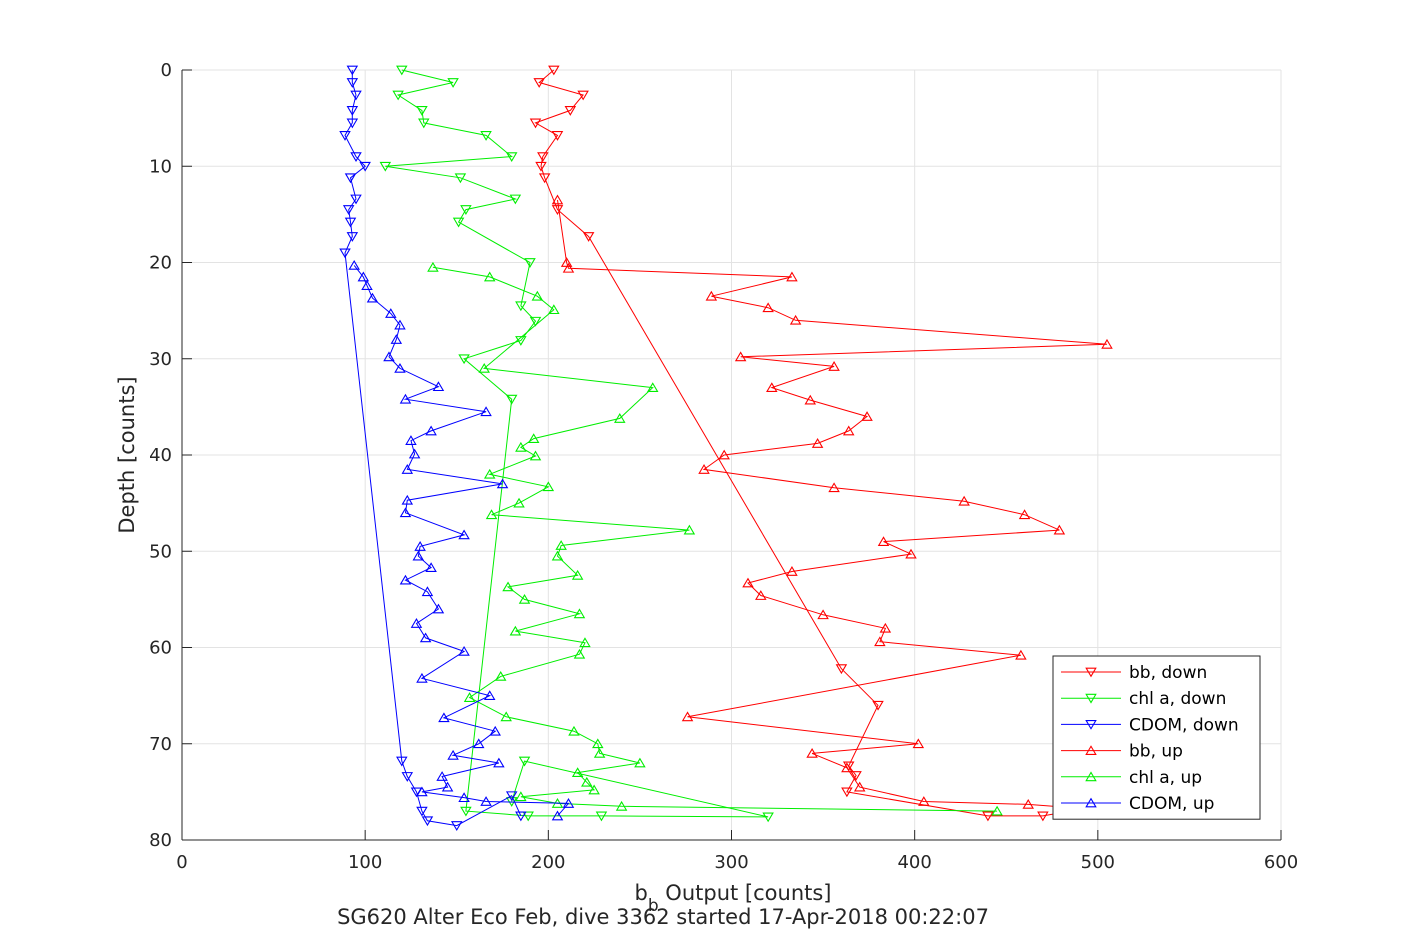 The height and width of the screenshot is (945, 1417). Describe the element at coordinates (160, 840) in the screenshot. I see `y-tick-label: 80` at that location.